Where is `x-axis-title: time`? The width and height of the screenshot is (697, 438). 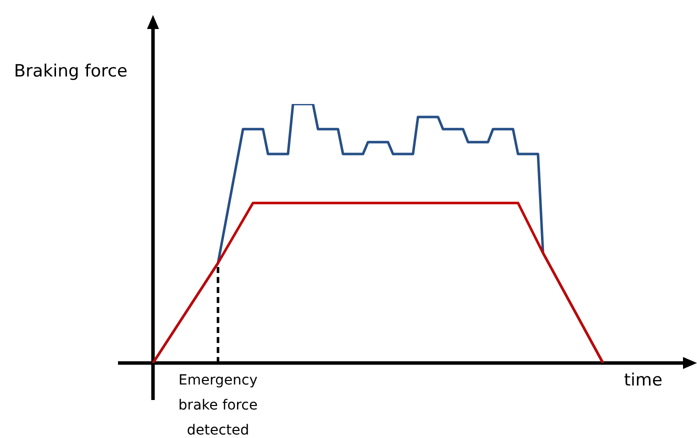 x-axis-title: time is located at coordinates (643, 380).